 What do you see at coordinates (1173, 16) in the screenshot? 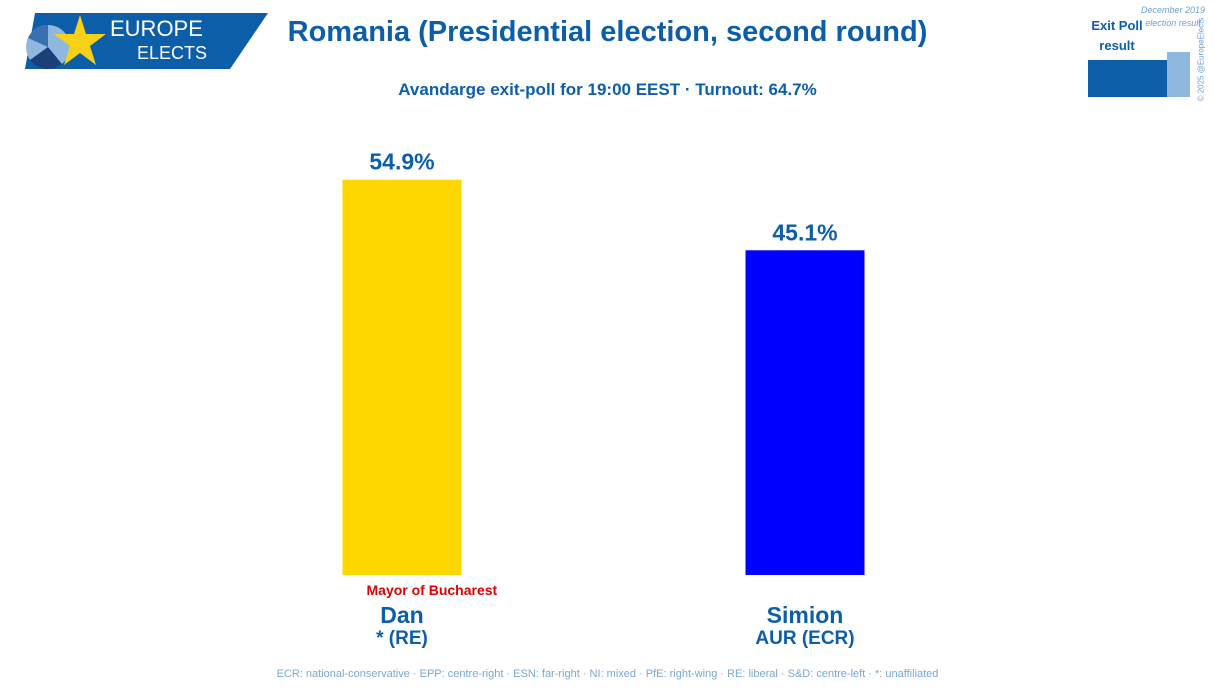
I see `legend-previous: December 2019 election result` at bounding box center [1173, 16].